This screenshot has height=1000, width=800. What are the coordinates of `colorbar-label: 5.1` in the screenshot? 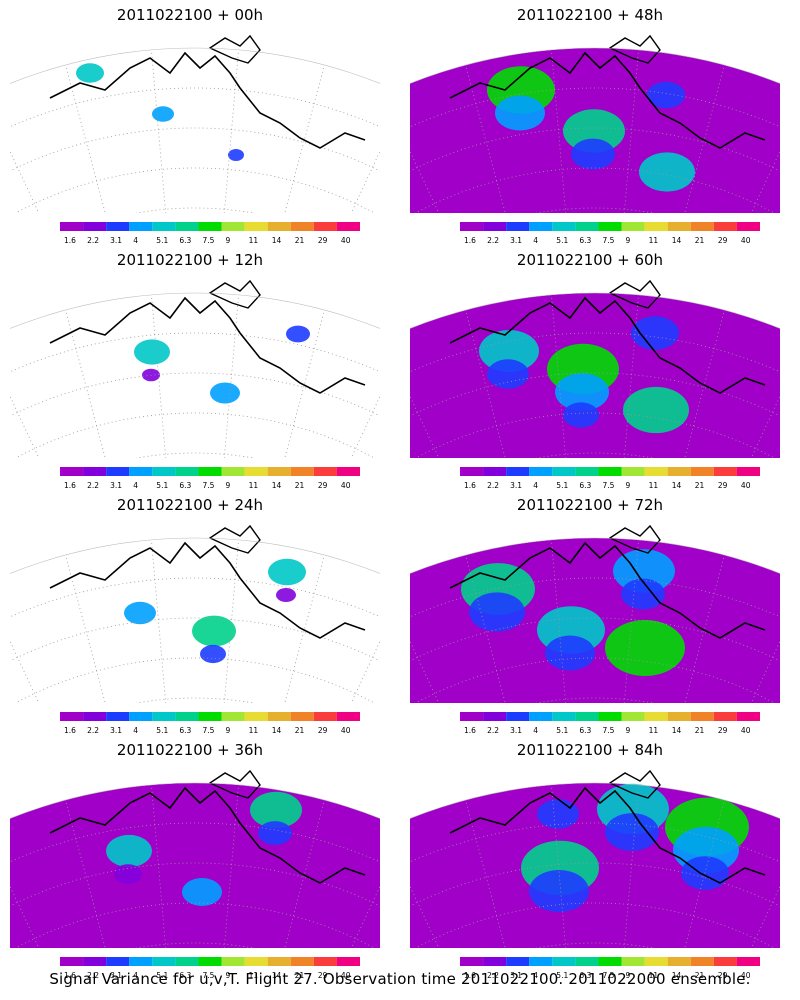 It's located at (162, 975).